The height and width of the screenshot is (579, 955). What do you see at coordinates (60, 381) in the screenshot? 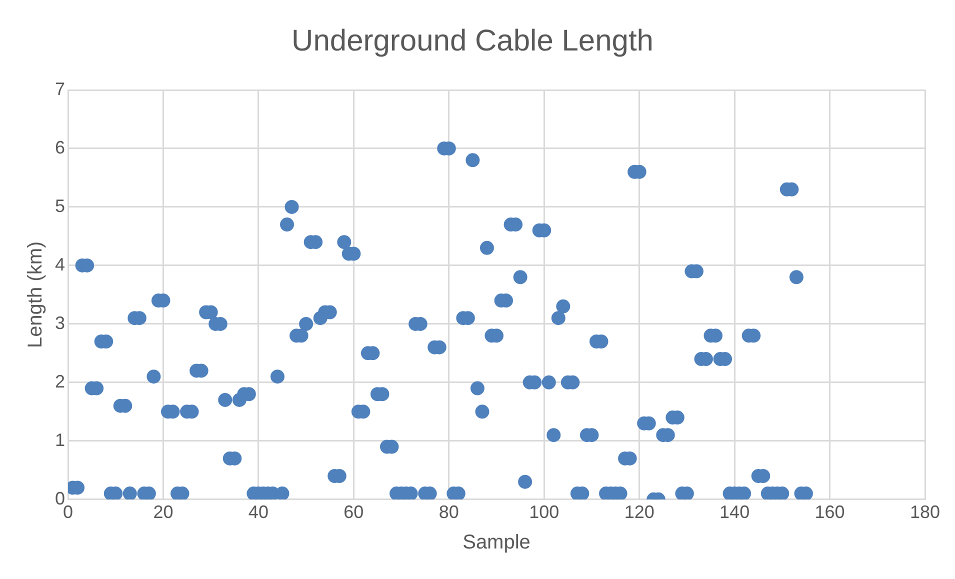
I see `y-tick-label: 2` at bounding box center [60, 381].